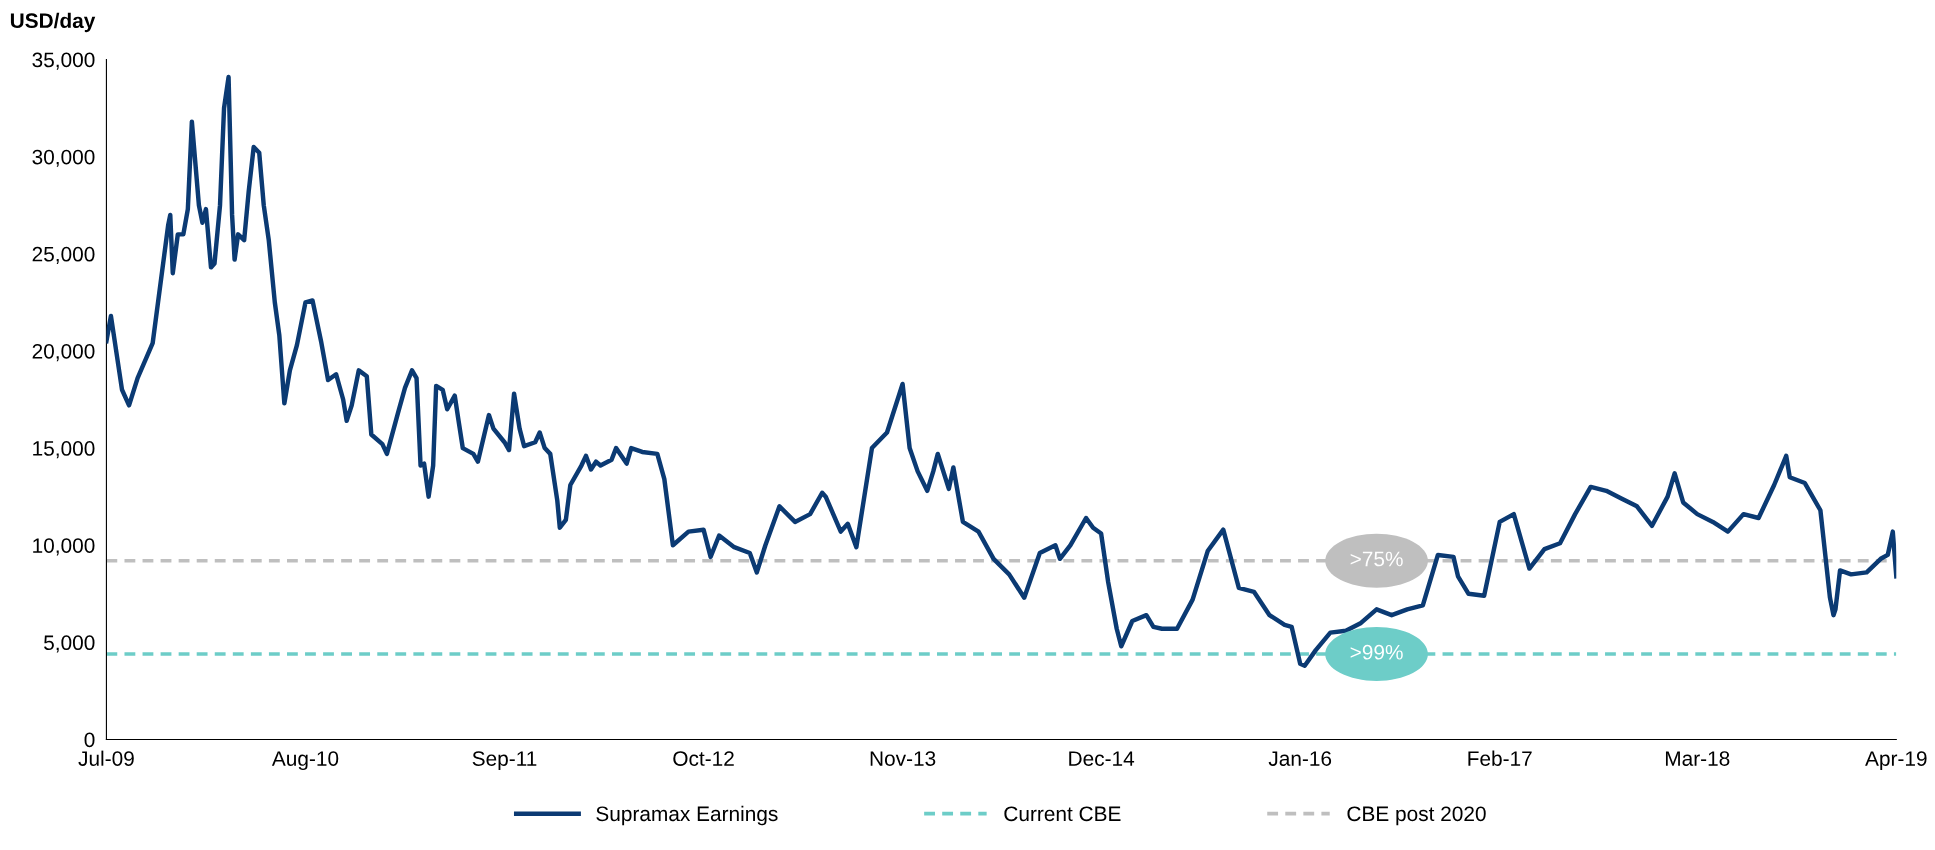 The height and width of the screenshot is (850, 1935). Describe the element at coordinates (305, 761) in the screenshot. I see `x-tick-label: Aug-10` at that location.